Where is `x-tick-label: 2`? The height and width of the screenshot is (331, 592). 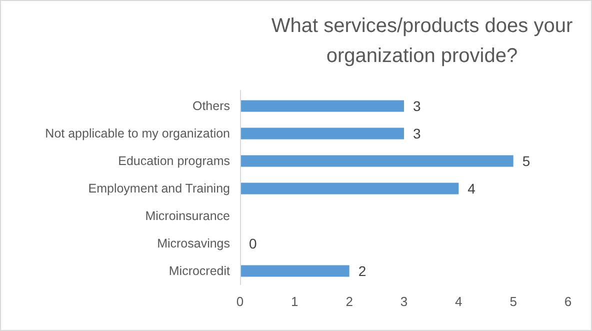
x-tick-label: 2 is located at coordinates (349, 302).